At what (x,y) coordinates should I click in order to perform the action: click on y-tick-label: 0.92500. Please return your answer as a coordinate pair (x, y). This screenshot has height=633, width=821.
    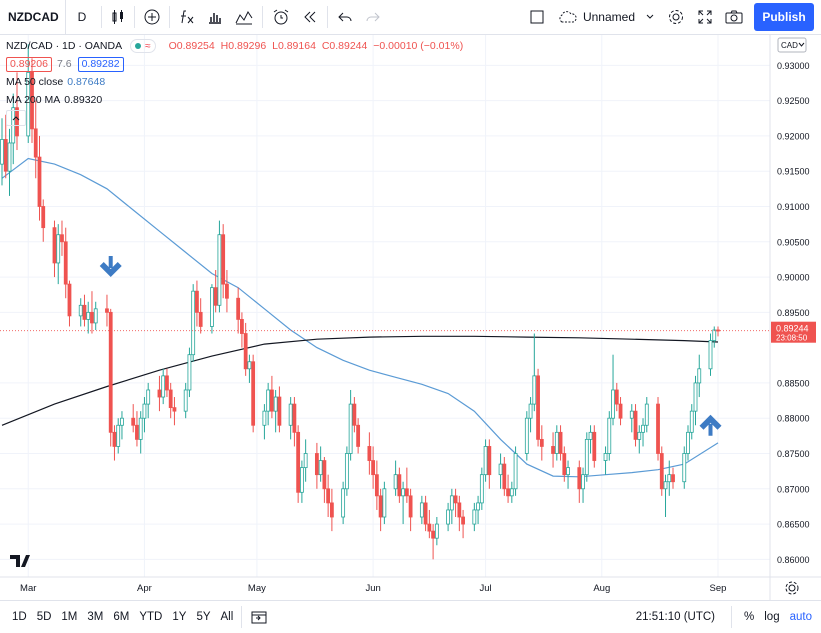
    Looking at the image, I should click on (793, 101).